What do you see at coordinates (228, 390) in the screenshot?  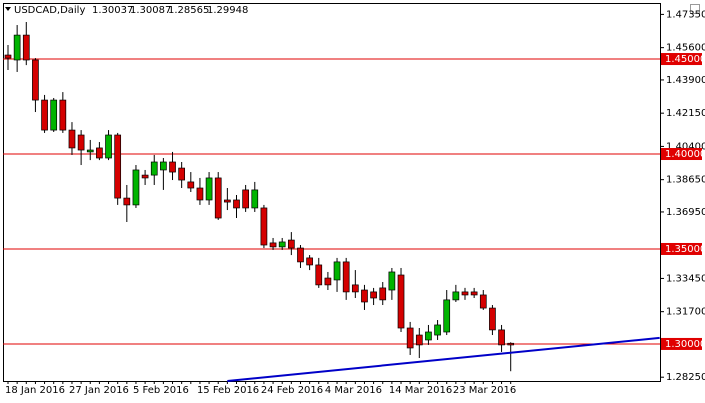 I see `x-tick-label: 15 Feb 2016` at bounding box center [228, 390].